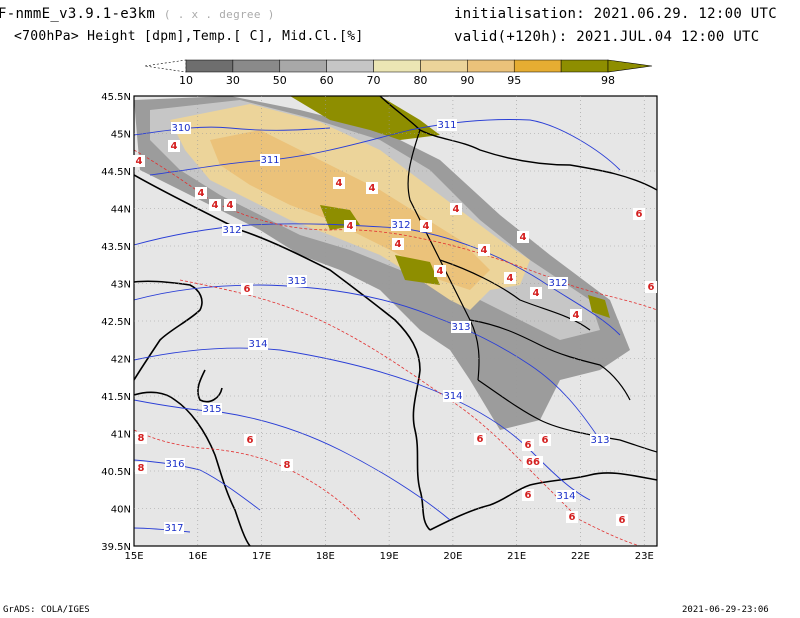  Describe the element at coordinates (168, 330) in the screenshot. I see `coastline-italy` at that location.